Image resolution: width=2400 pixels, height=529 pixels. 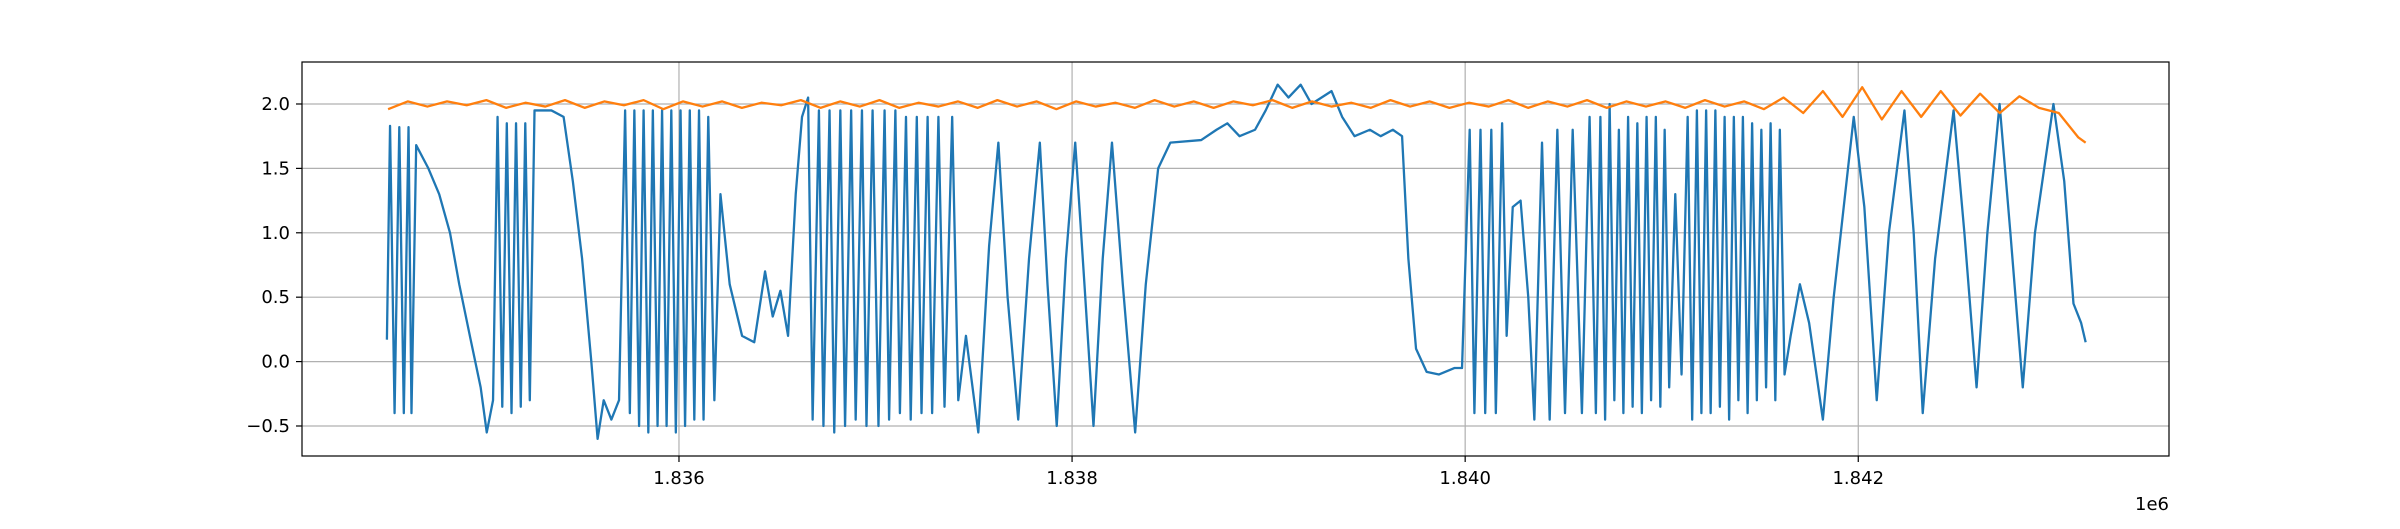 I want to click on x-tick-label: 1.842, so click(x=1858, y=478).